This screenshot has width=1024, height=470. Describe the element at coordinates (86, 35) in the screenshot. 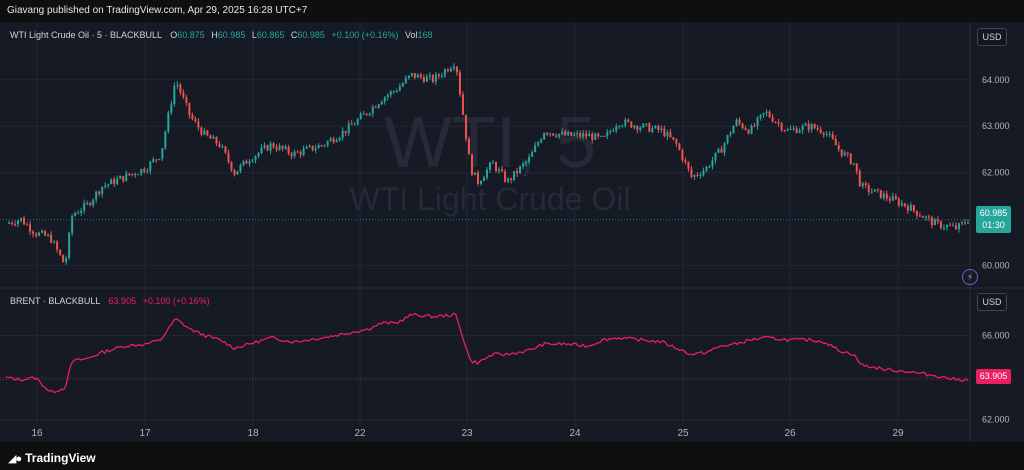

I see `wti-symbol-title: WTI Light Crude Oil · 5 · BLACKBULL` at that location.